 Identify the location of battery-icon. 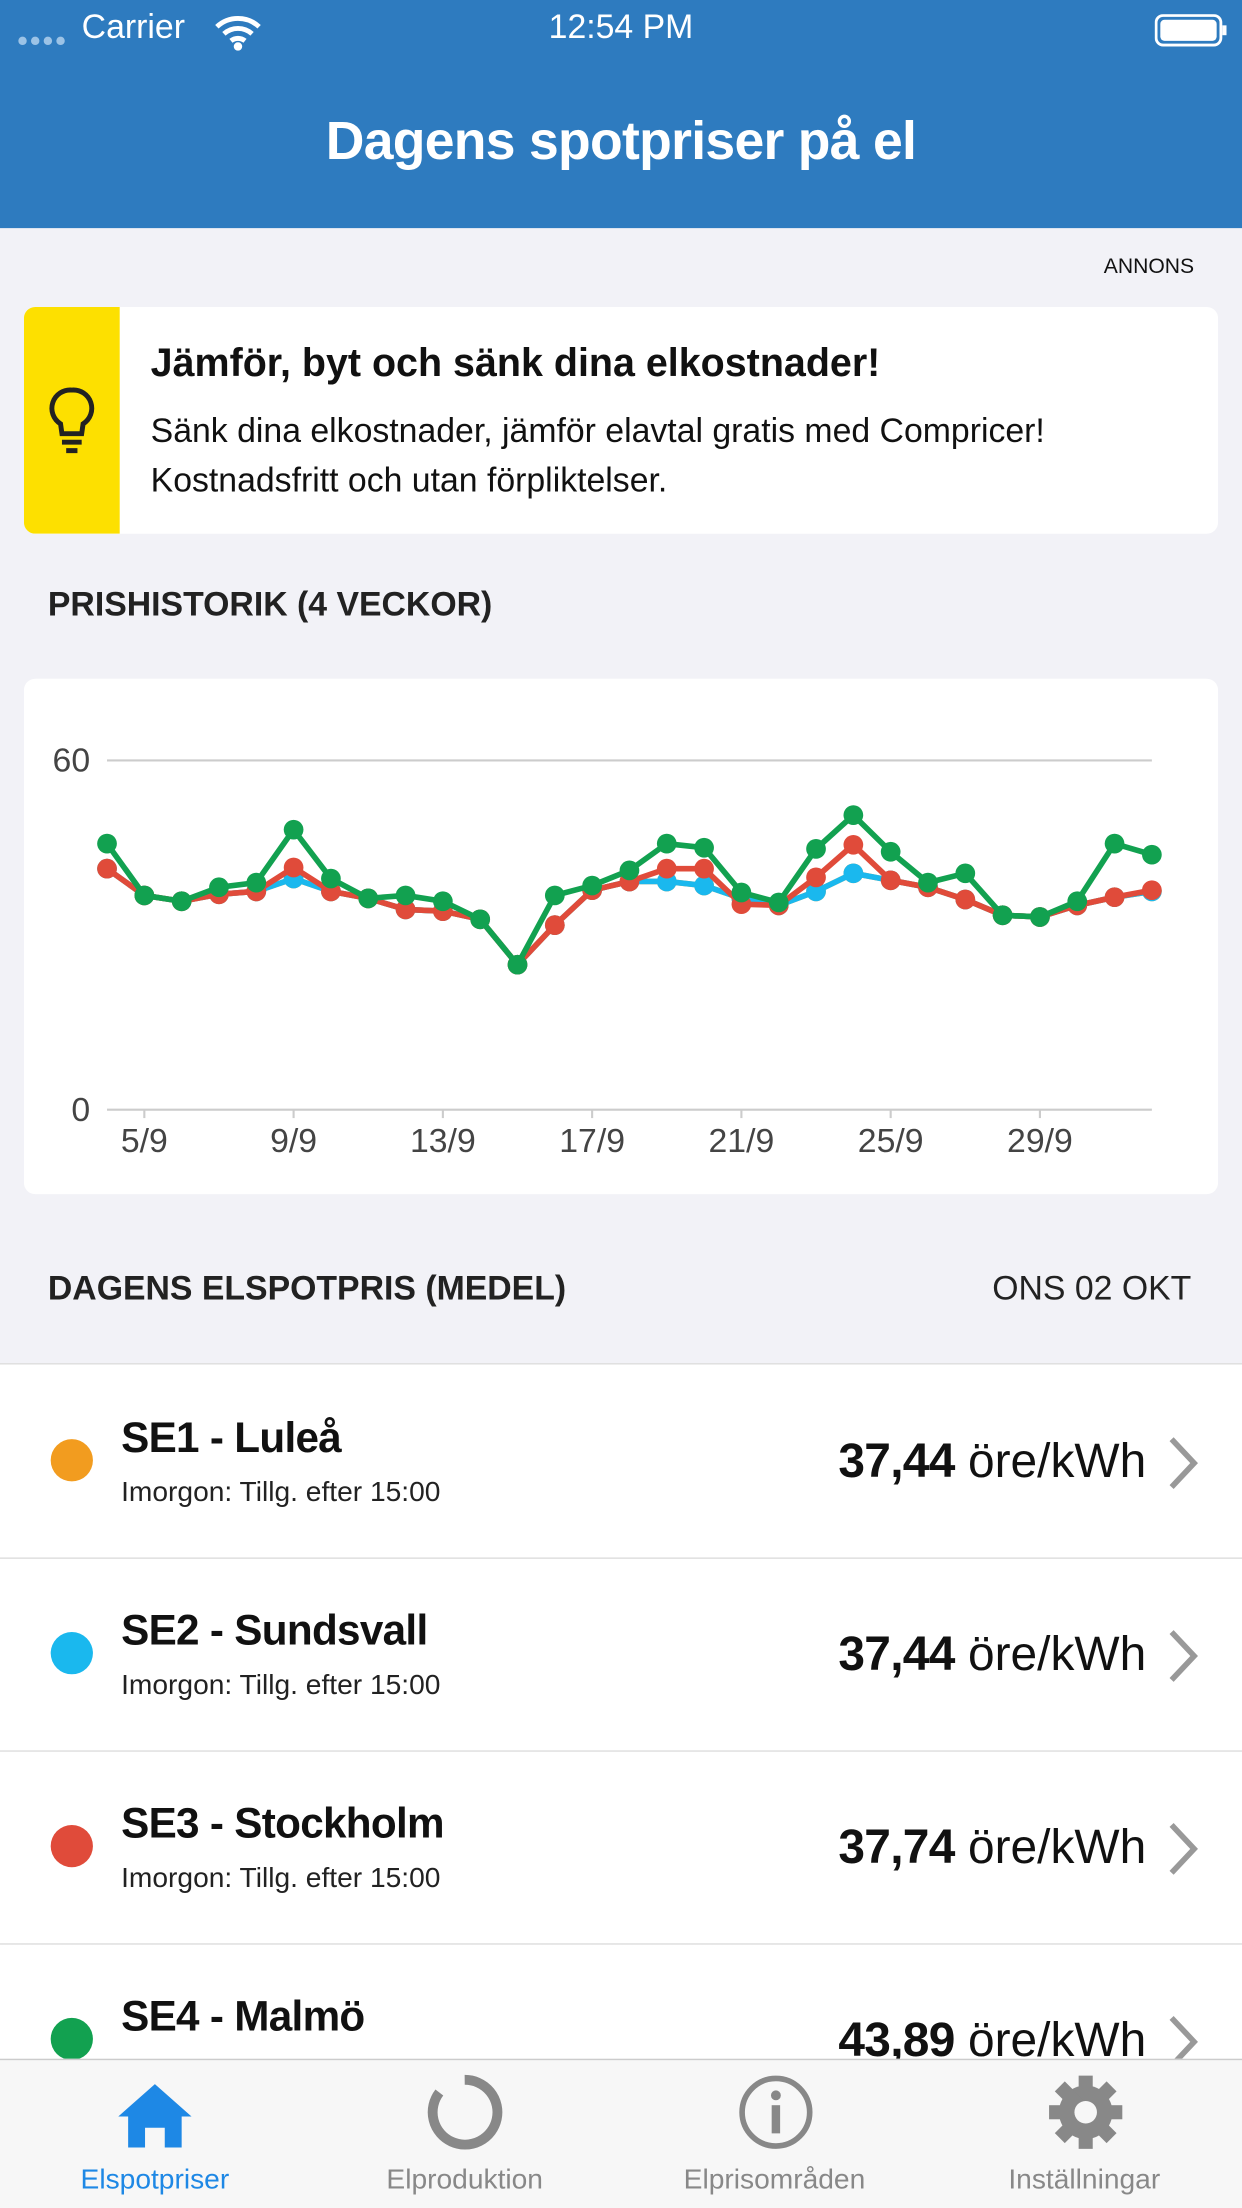
(1190, 30).